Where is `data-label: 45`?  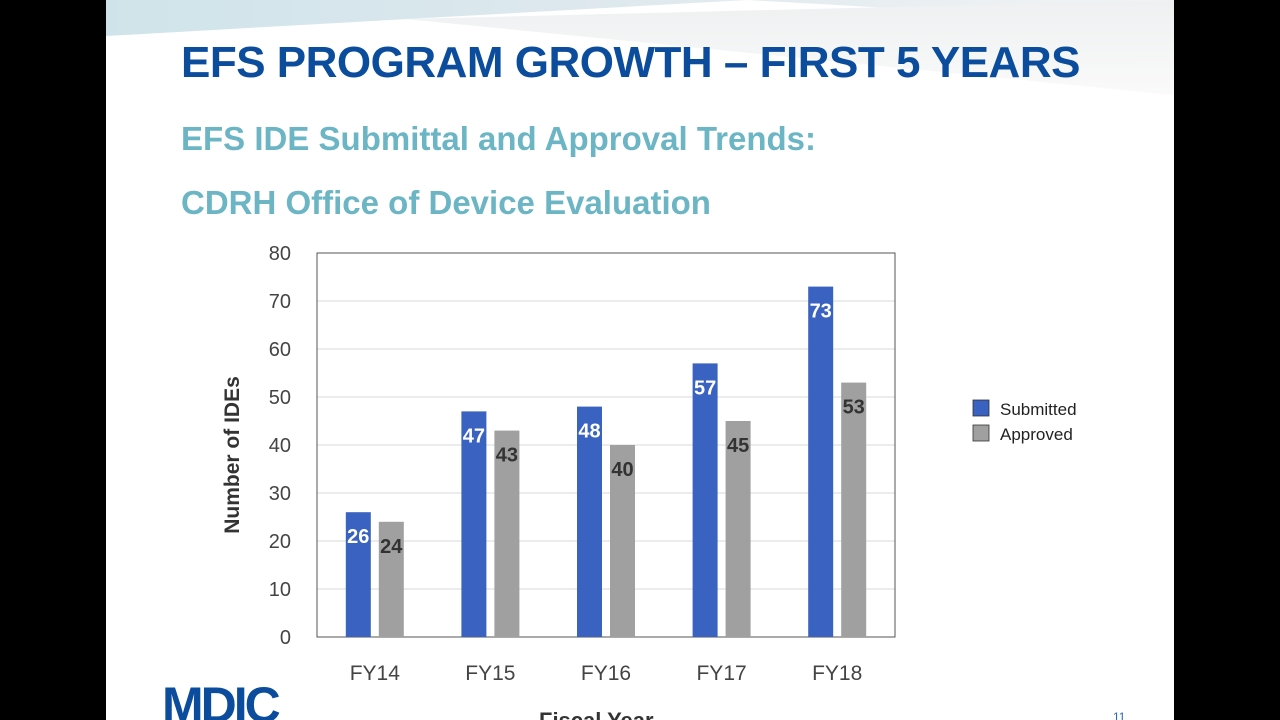
data-label: 45 is located at coordinates (738, 446).